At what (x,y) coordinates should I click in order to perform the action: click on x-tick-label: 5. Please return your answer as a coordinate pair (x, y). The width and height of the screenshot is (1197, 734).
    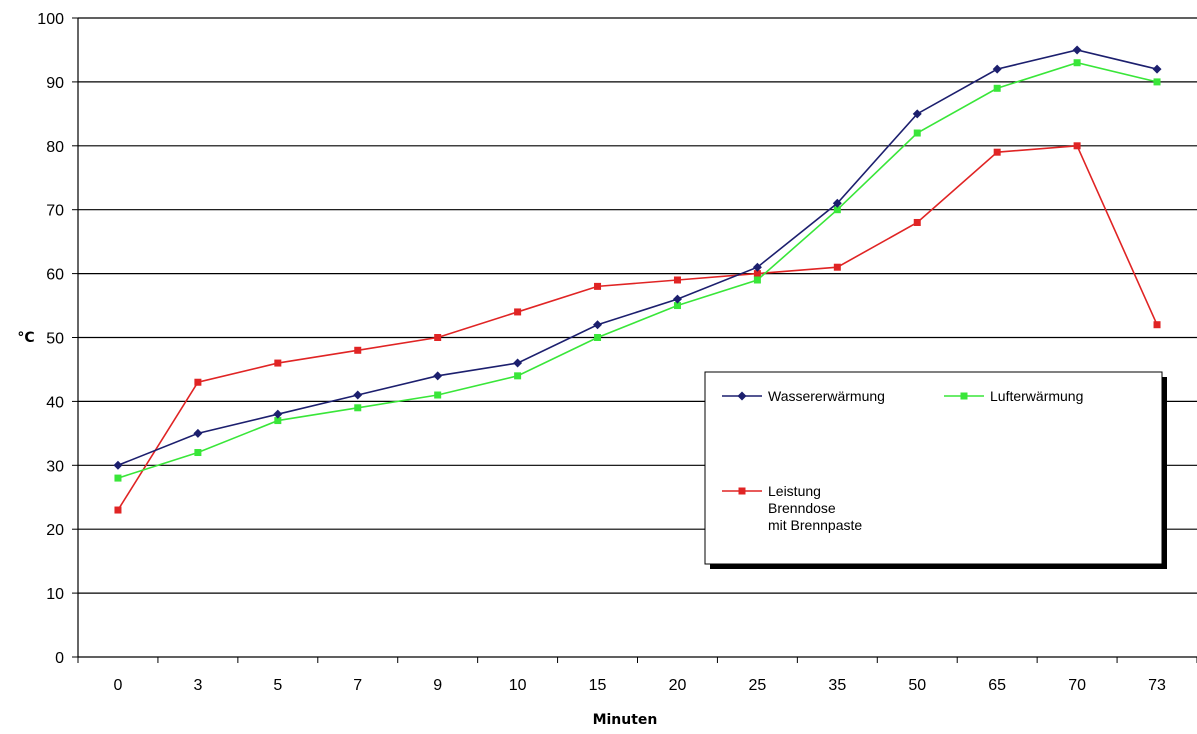
    Looking at the image, I should click on (277, 685).